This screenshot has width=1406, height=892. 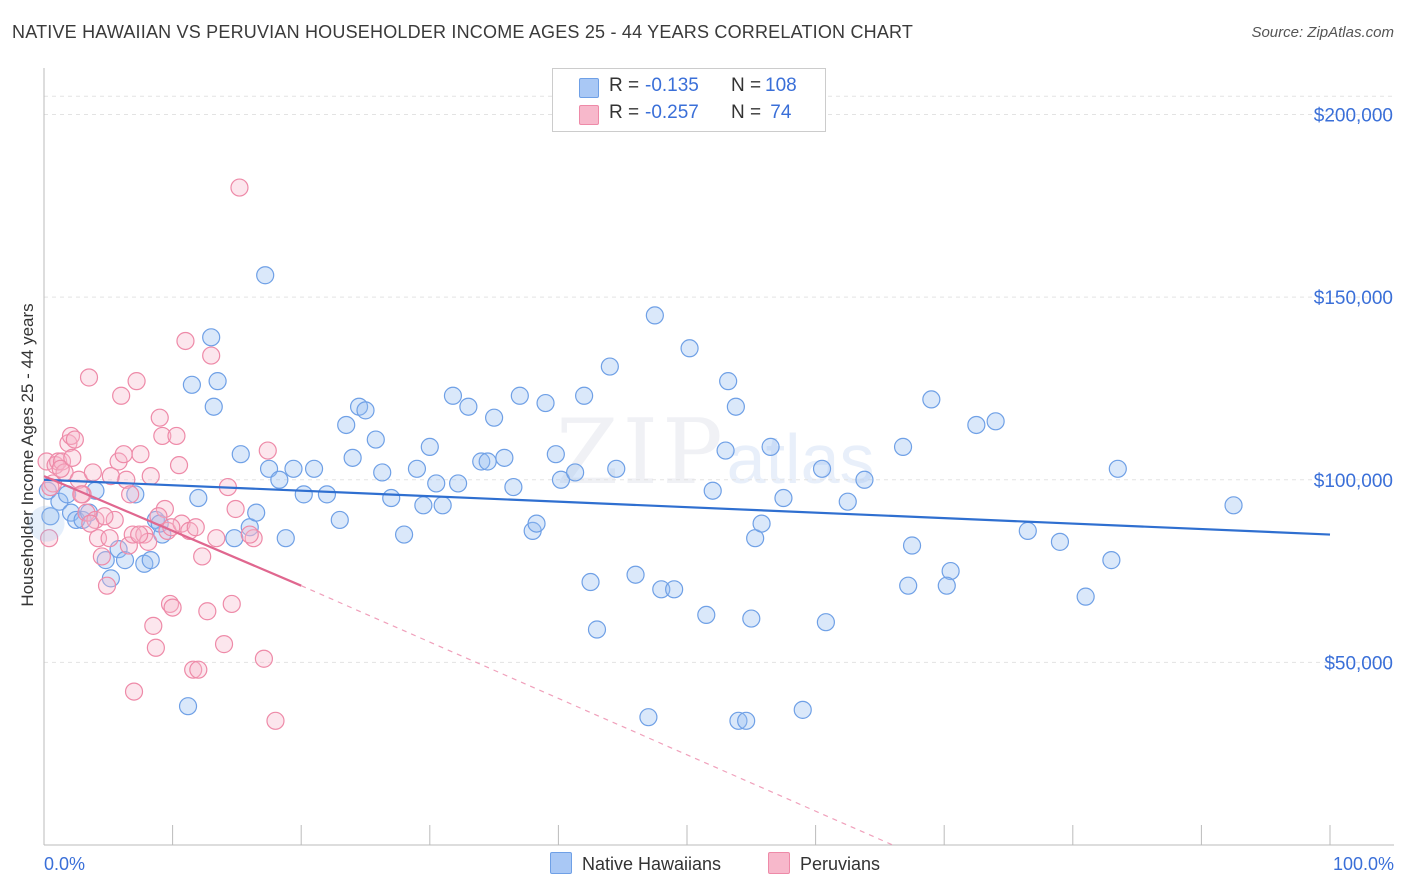 I want to click on legend-n-label: N =, so click(x=746, y=112).